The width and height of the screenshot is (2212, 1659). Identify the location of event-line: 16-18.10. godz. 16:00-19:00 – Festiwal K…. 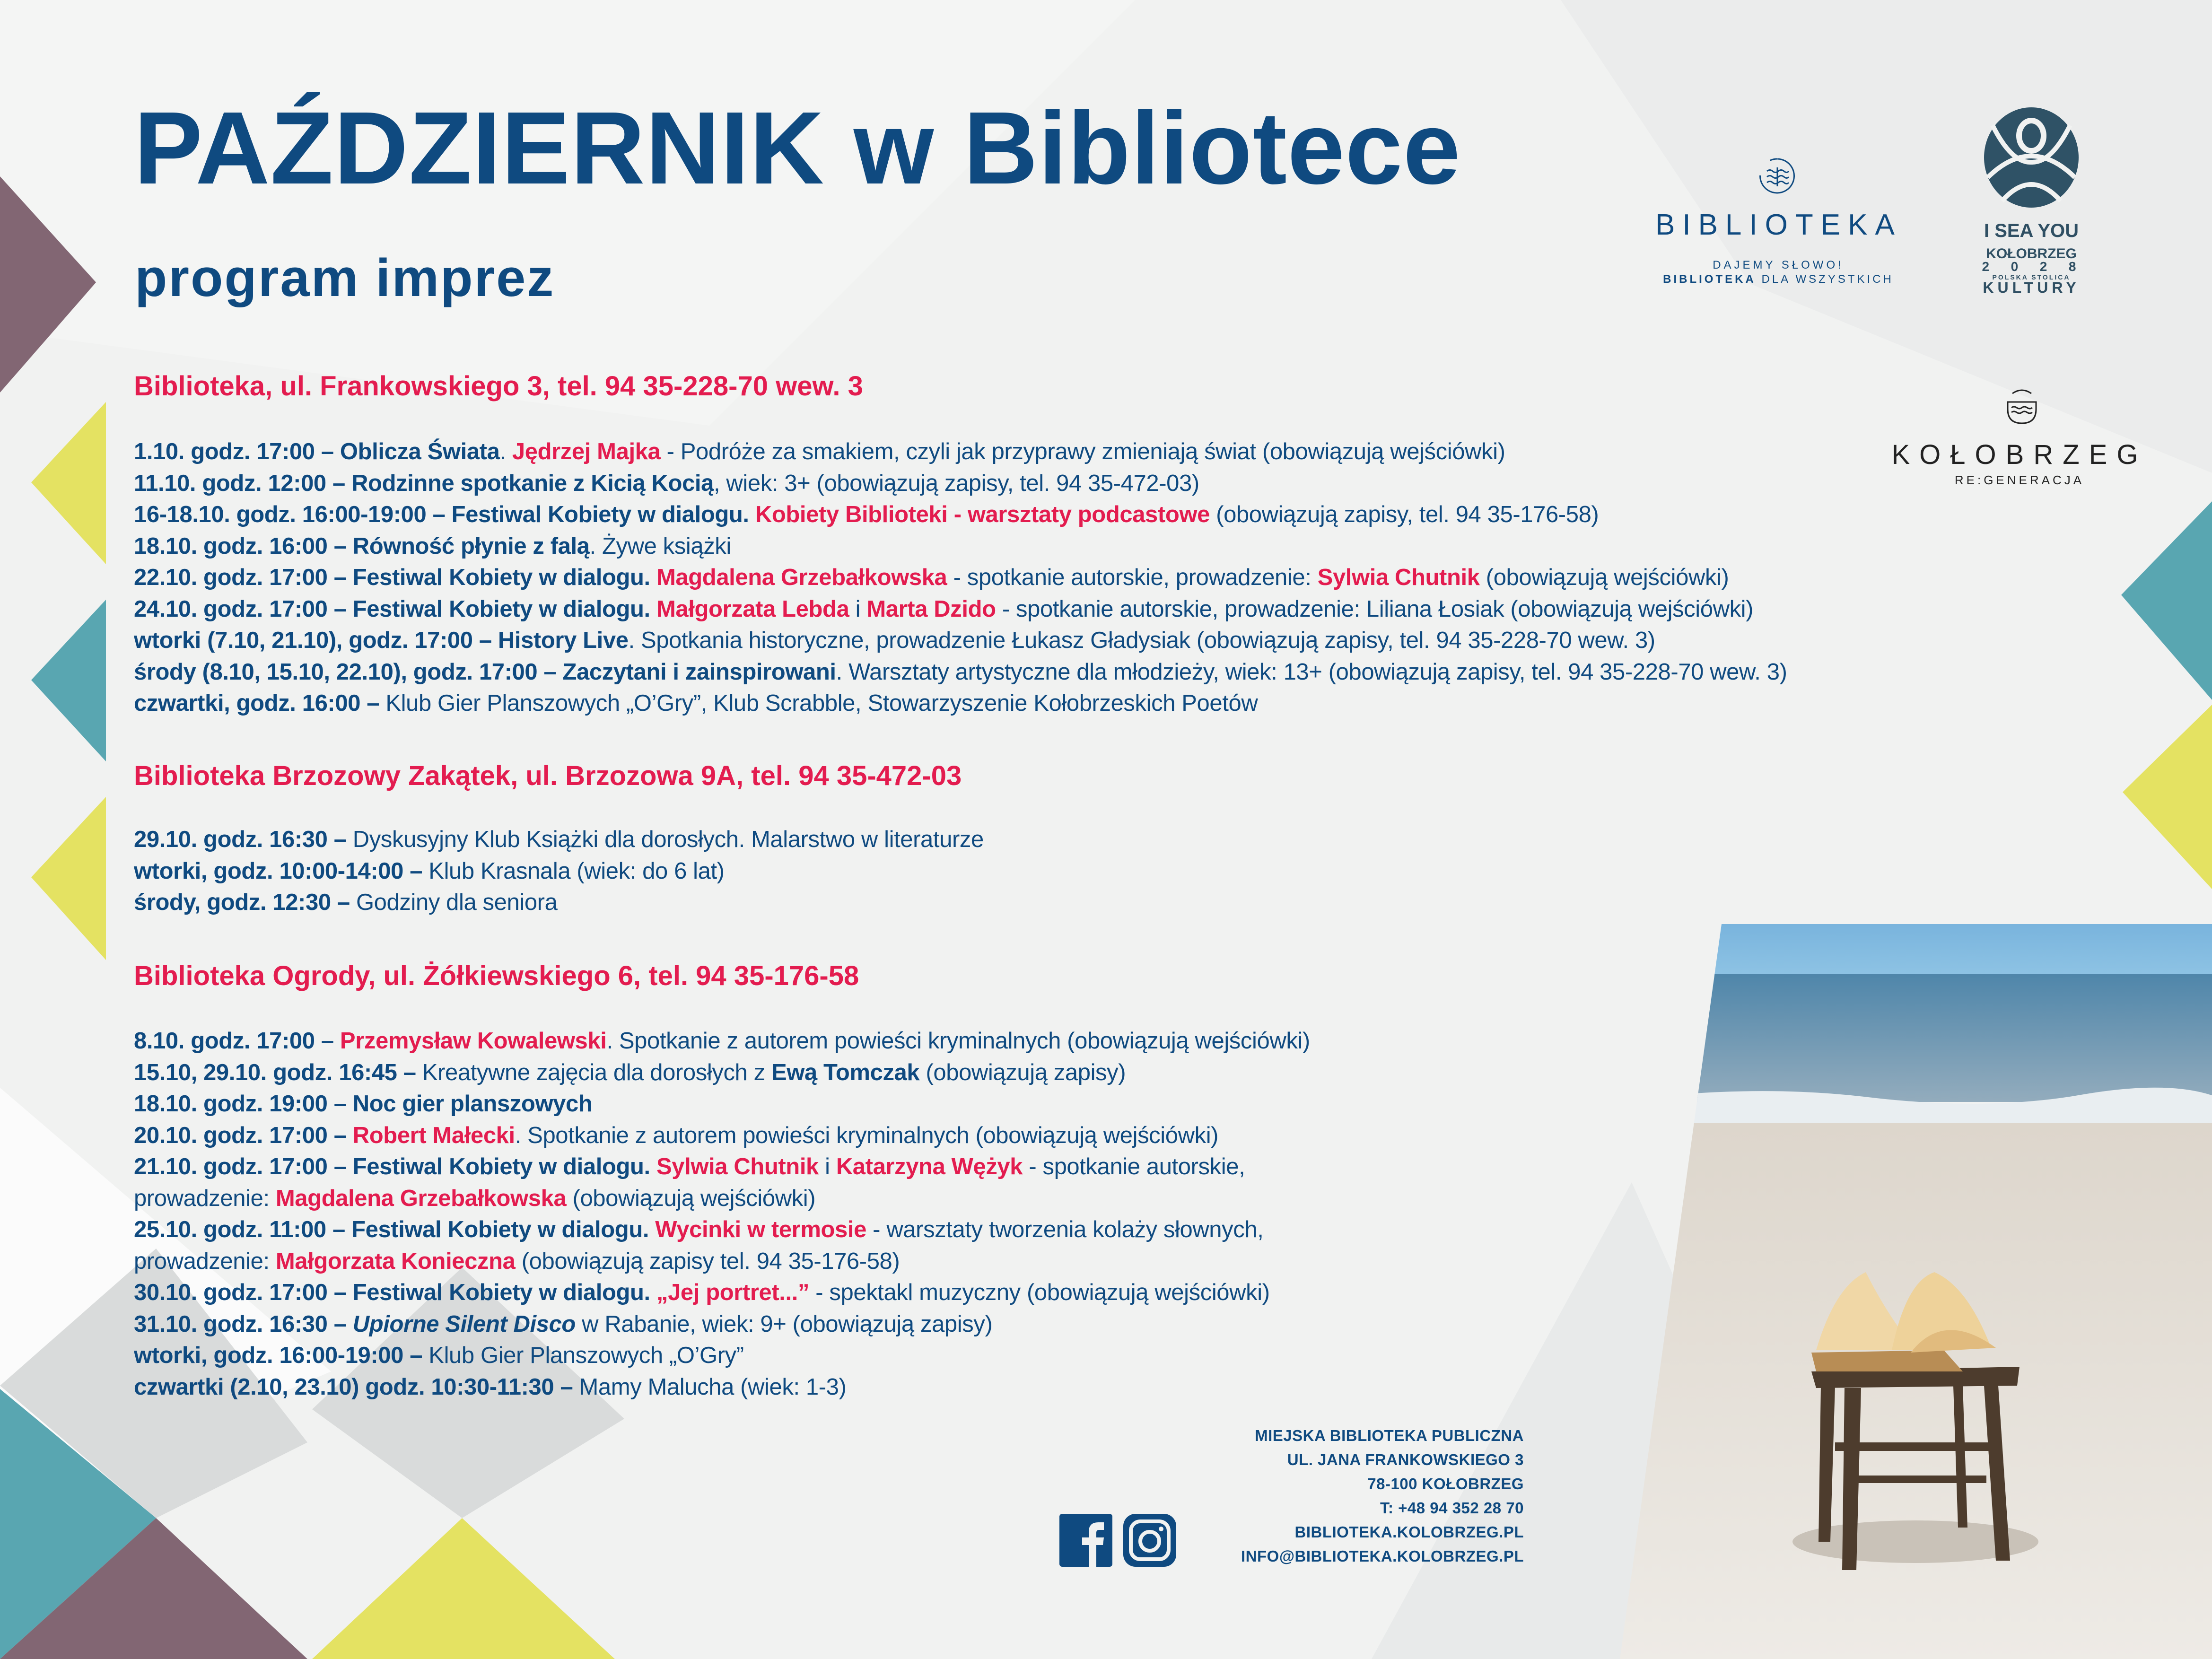
(960, 515).